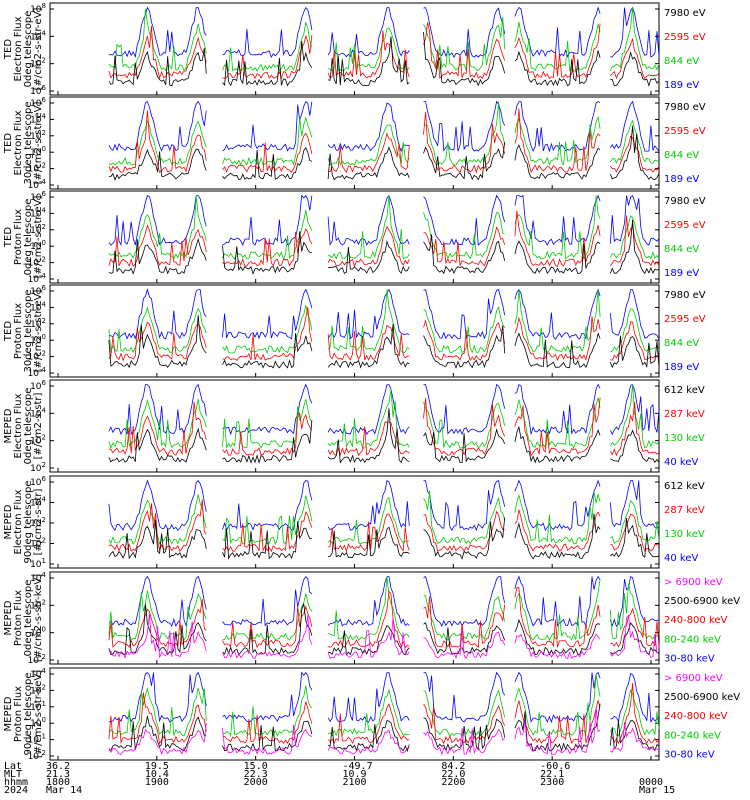  What do you see at coordinates (256, 774) in the screenshot?
I see `xaxis-tick-mlt: 22.3` at bounding box center [256, 774].